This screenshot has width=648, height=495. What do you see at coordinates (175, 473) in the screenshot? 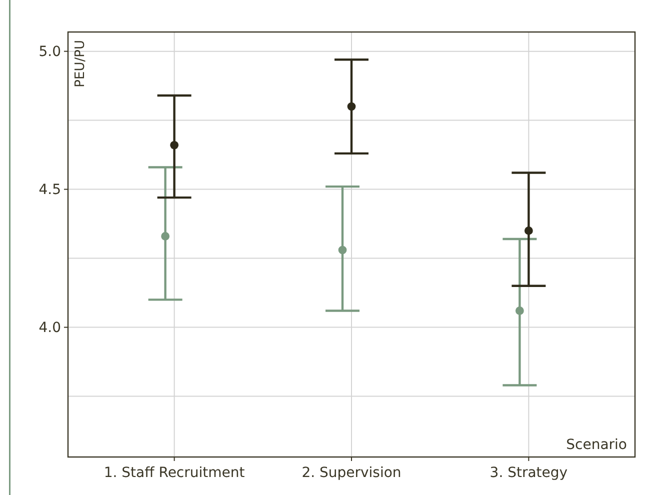
I see `x-tick-label: 1. Staff Recruitment` at bounding box center [175, 473].